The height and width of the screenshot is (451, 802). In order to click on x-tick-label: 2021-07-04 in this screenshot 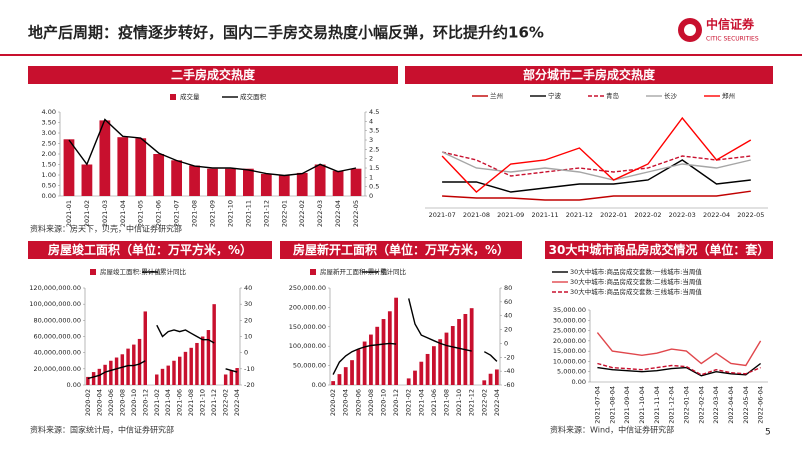, I will do `click(597, 405)`.